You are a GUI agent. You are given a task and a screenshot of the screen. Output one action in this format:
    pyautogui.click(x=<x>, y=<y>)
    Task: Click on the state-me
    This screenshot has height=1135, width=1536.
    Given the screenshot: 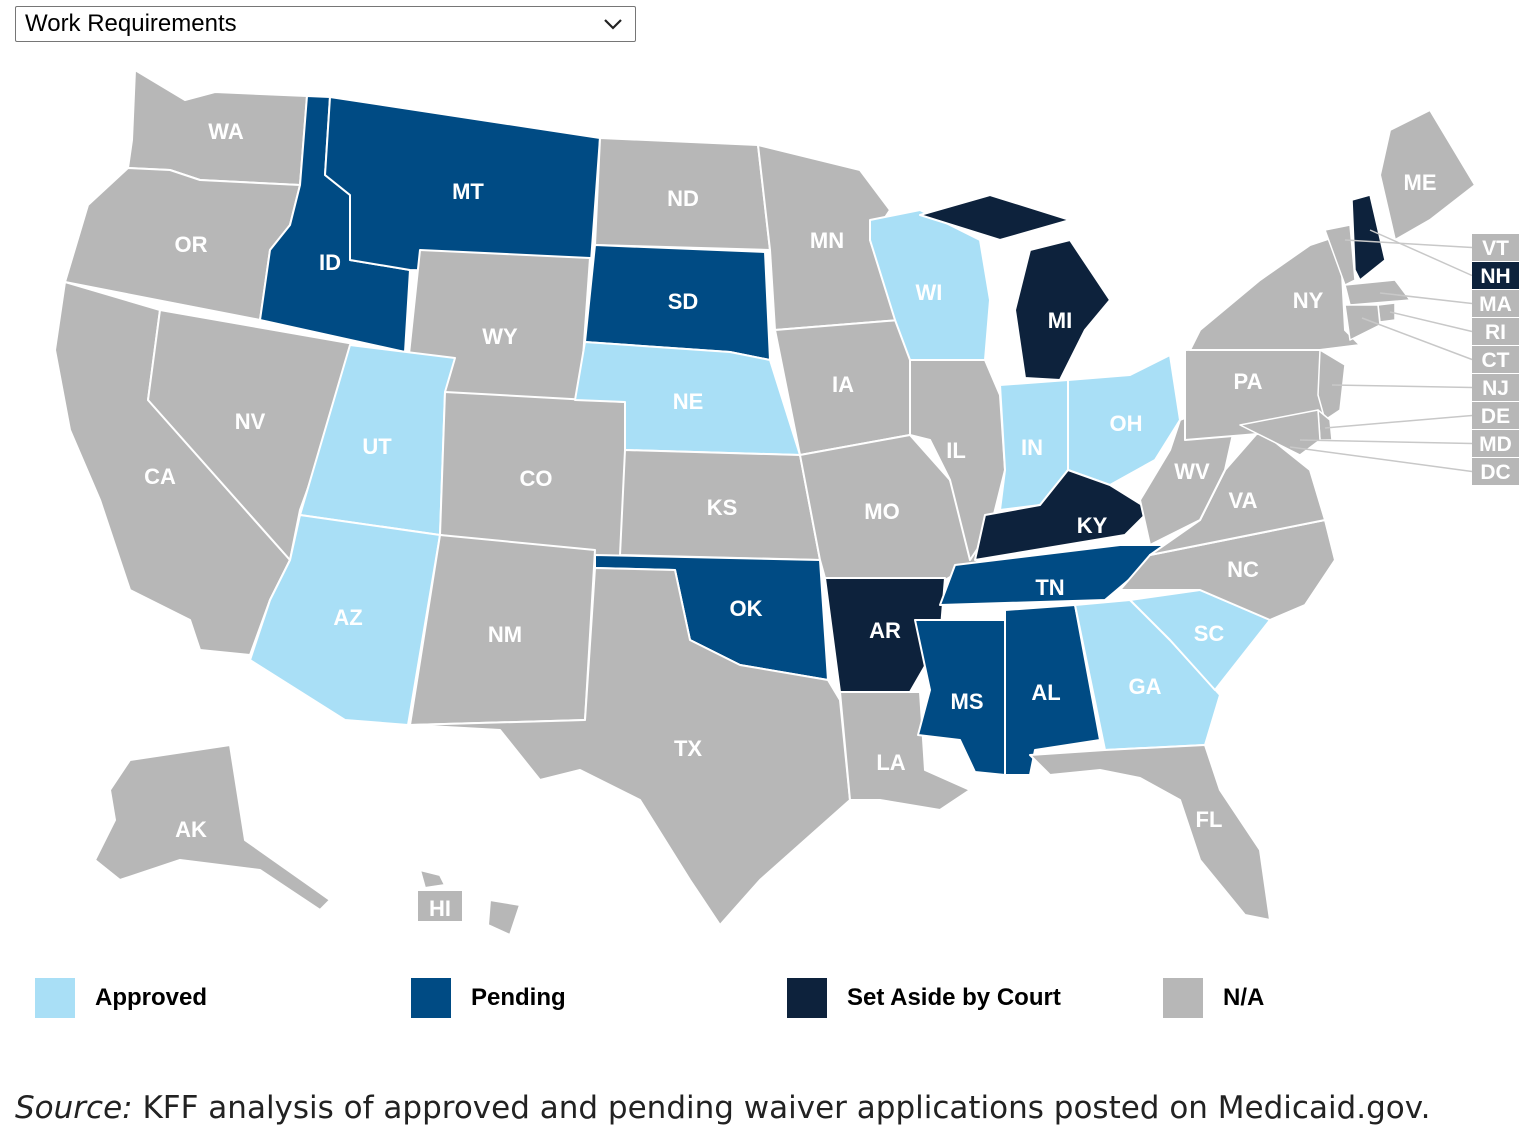 What is the action you would take?
    pyautogui.click(x=1427, y=175)
    